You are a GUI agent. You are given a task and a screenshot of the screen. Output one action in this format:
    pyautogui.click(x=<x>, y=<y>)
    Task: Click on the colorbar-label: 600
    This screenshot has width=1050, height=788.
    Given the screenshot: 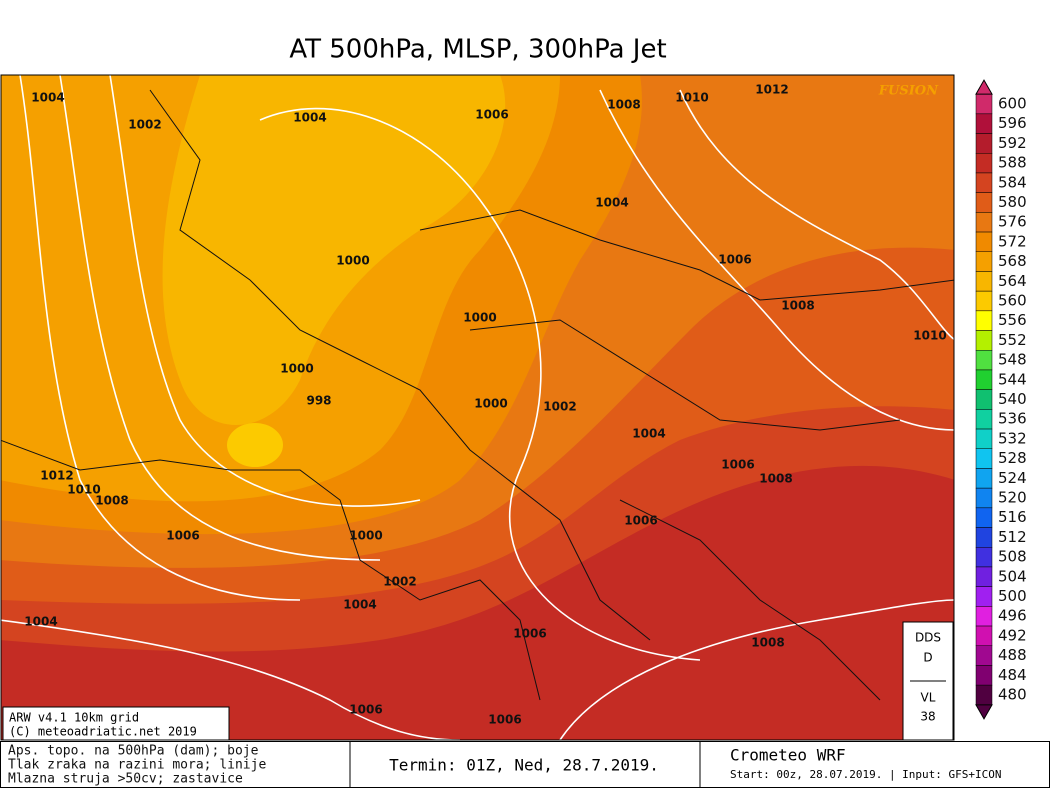 What is the action you would take?
    pyautogui.click(x=1012, y=104)
    